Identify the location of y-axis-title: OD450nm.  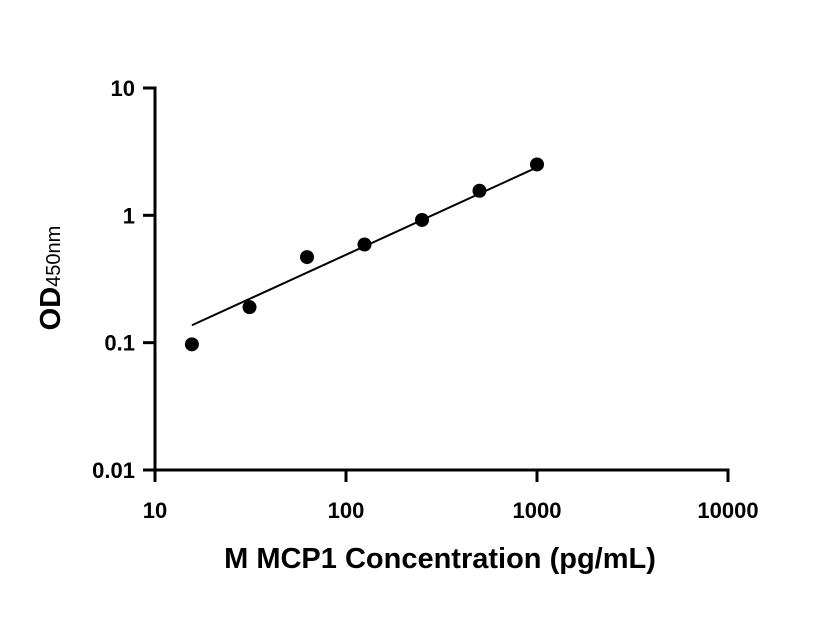
(51, 278).